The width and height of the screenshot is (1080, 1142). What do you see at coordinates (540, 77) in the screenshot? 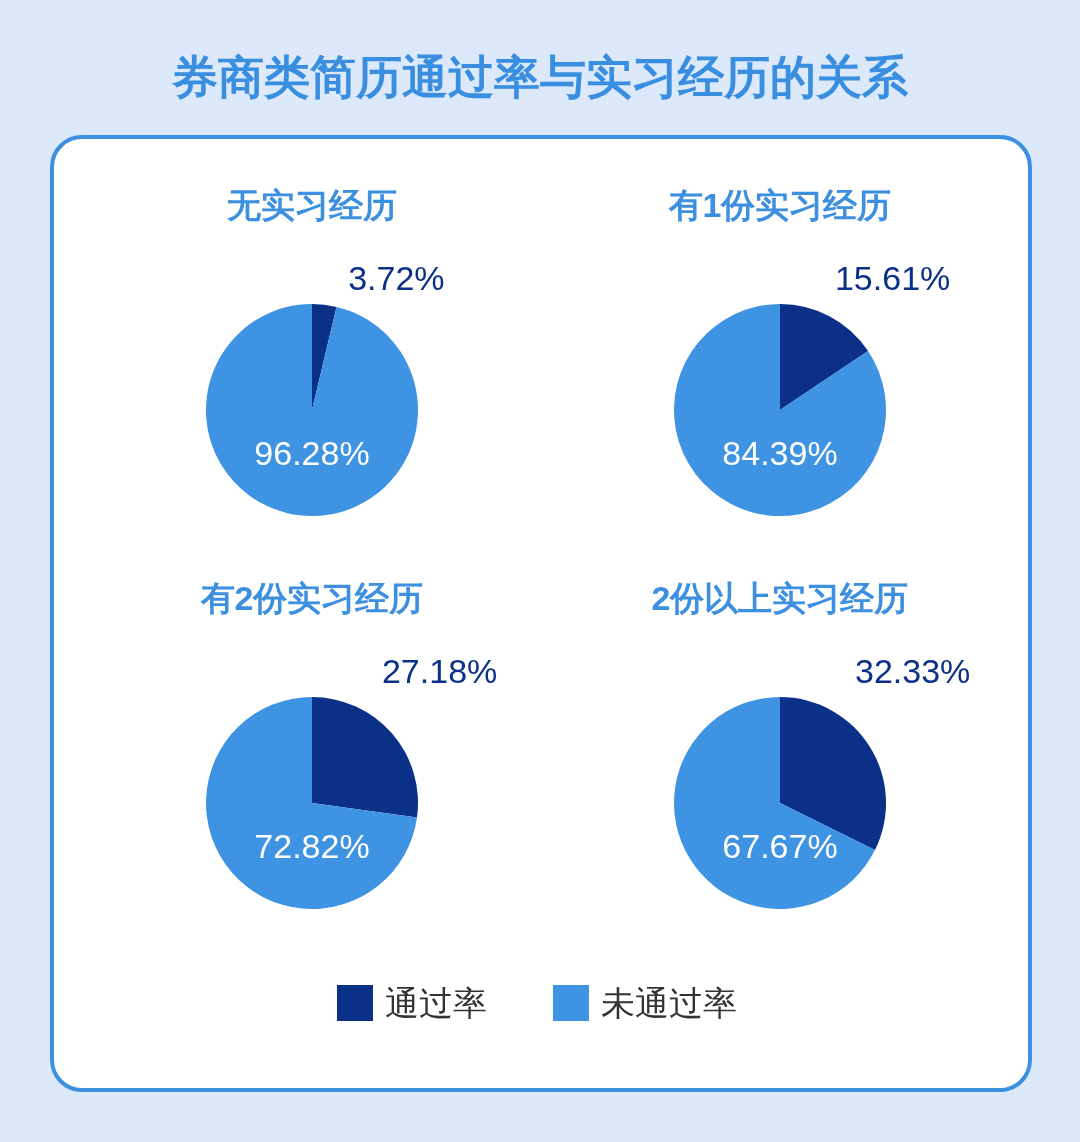
I see `text: 券商类简历通过率与实习经历的关系` at bounding box center [540, 77].